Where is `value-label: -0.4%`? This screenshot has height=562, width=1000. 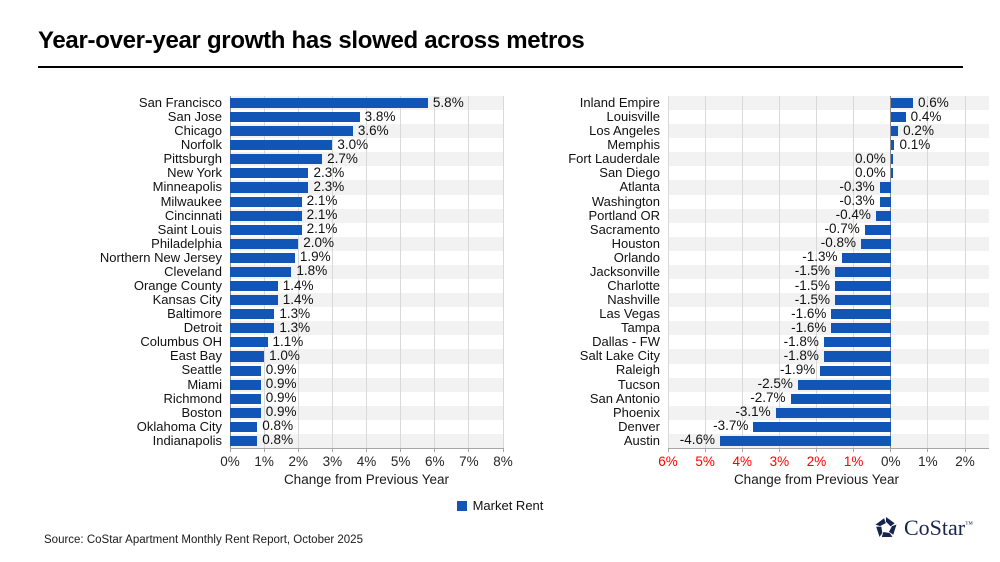
value-label: -0.4% is located at coordinates (853, 215).